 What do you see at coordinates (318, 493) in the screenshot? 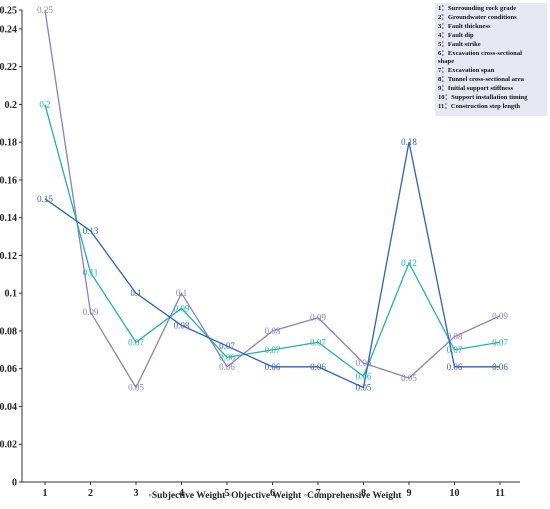
I see `x-tick-label: 7` at bounding box center [318, 493].